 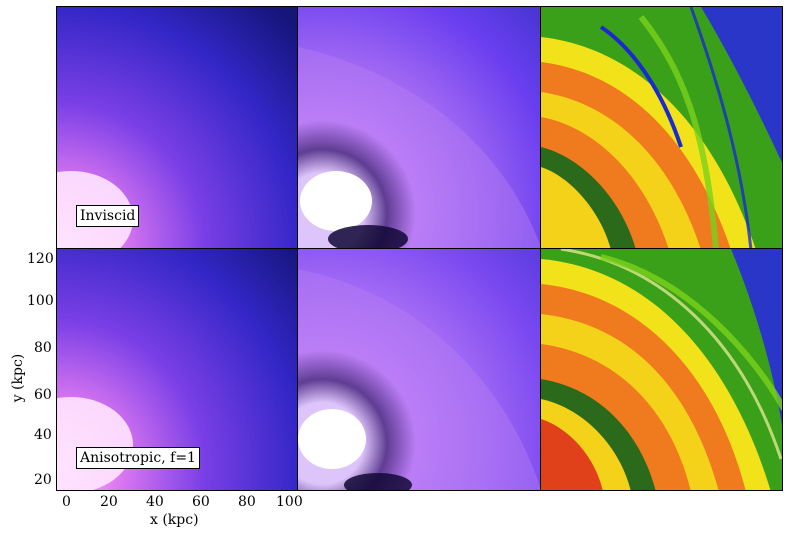 What do you see at coordinates (155, 502) in the screenshot?
I see `x-tick-label: 40` at bounding box center [155, 502].